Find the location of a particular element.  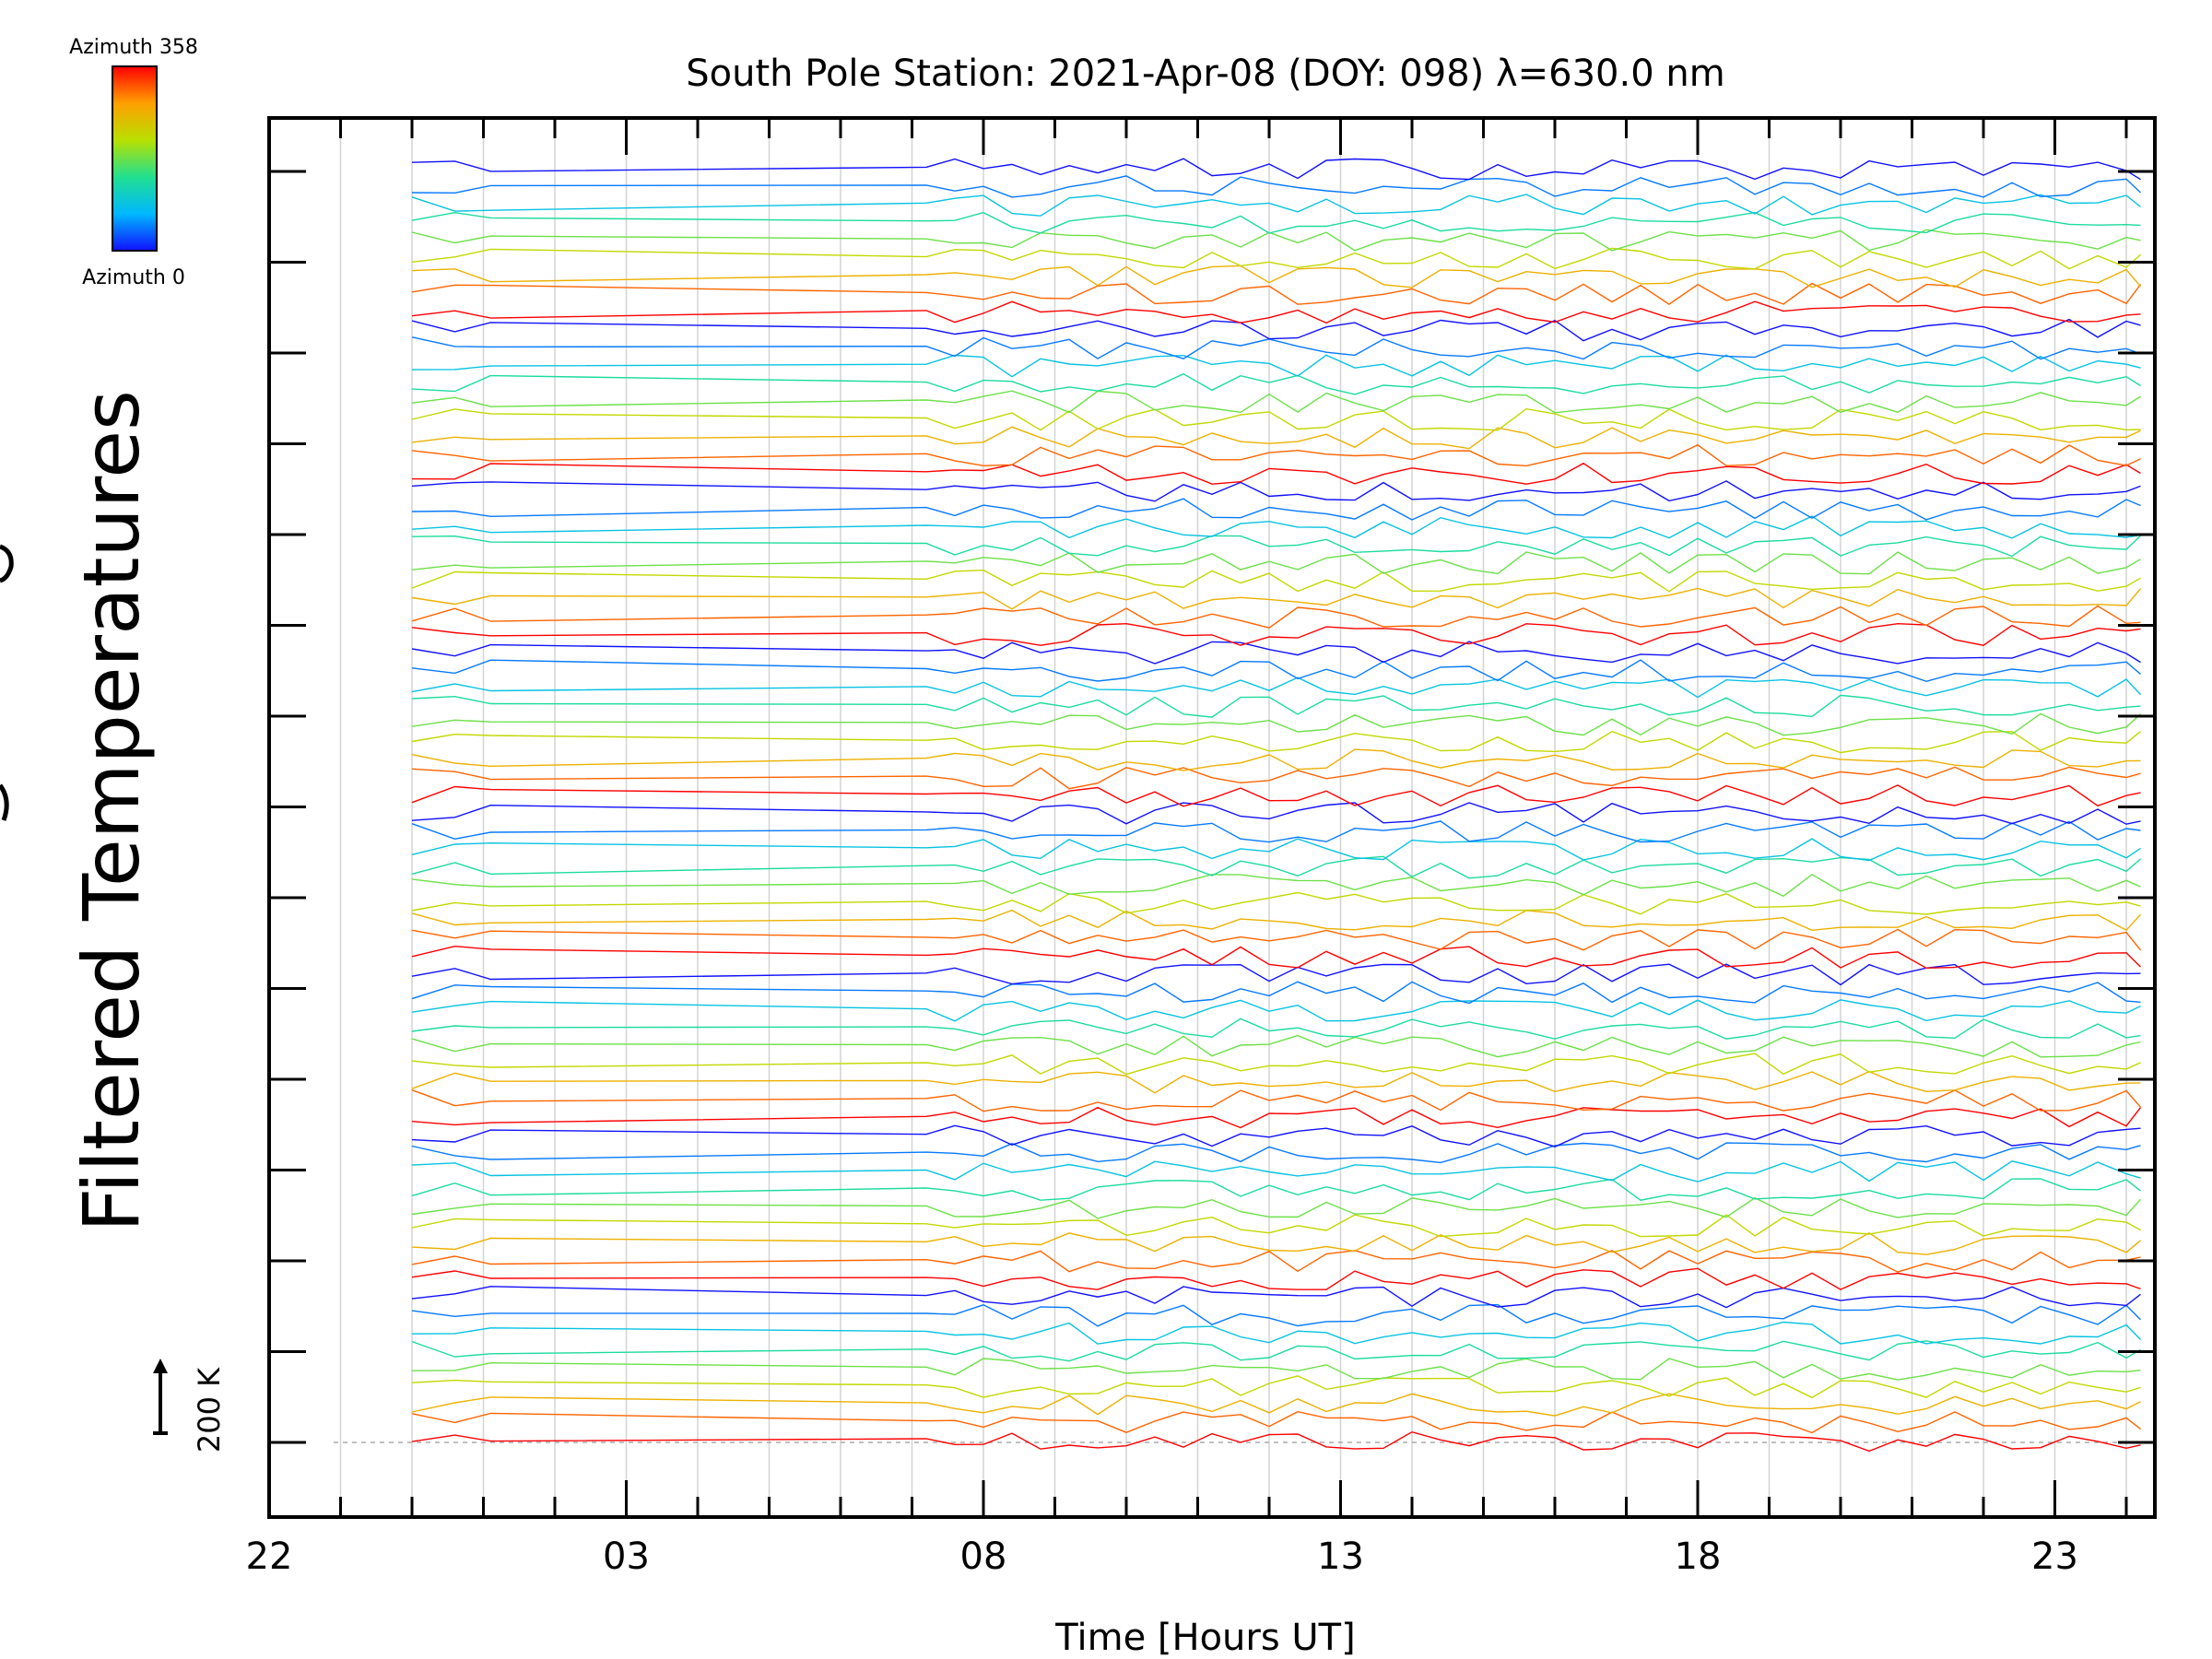

x-tick-label: 03 is located at coordinates (626, 1556).